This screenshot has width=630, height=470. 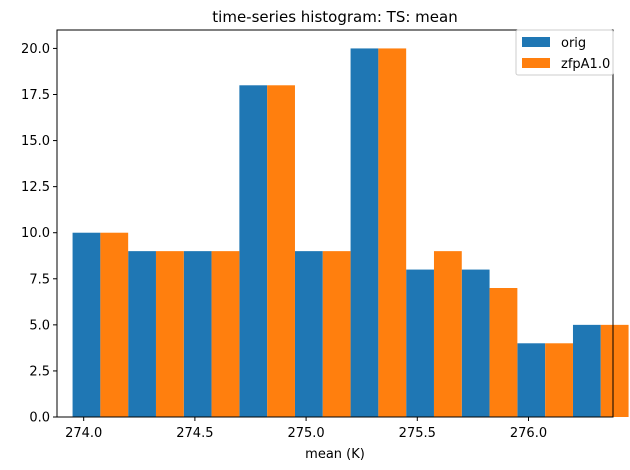 I want to click on y-tick-label: 15.0, so click(x=35, y=141).